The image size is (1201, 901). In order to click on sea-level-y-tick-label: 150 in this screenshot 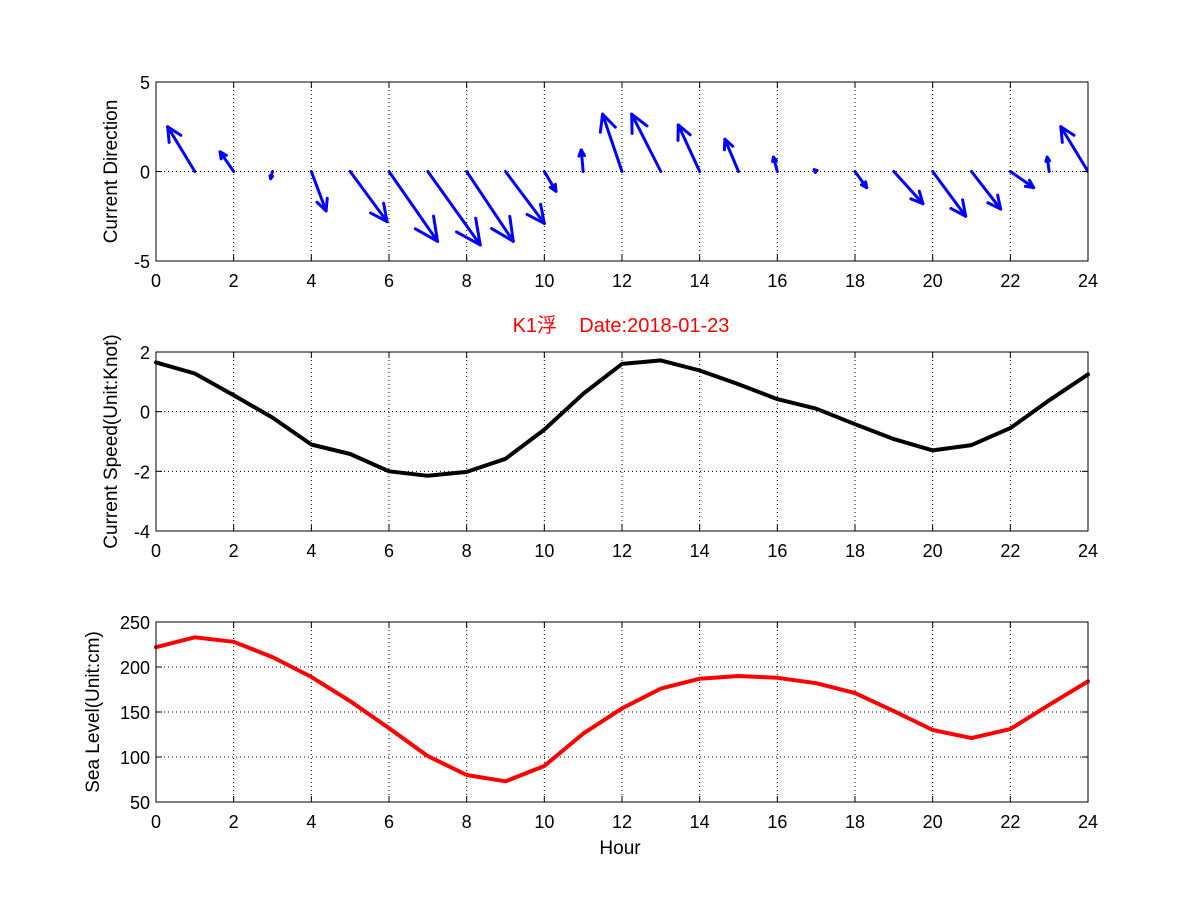, I will do `click(135, 713)`.